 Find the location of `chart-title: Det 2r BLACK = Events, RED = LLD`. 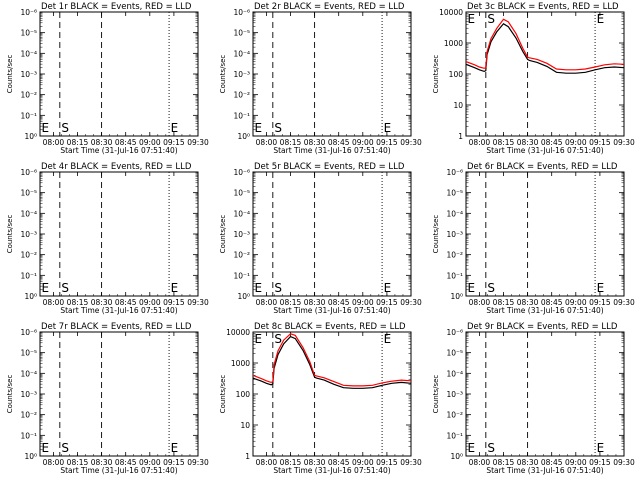

chart-title: Det 2r BLACK = Events, RED = LLD is located at coordinates (329, 7).